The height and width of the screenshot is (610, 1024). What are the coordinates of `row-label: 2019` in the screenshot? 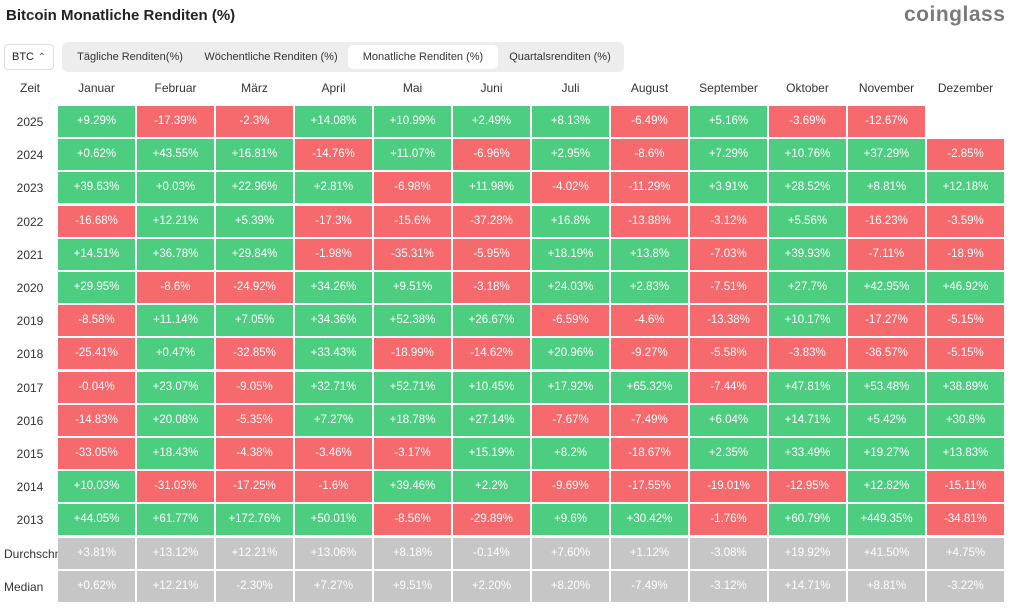 It's located at (30, 321).